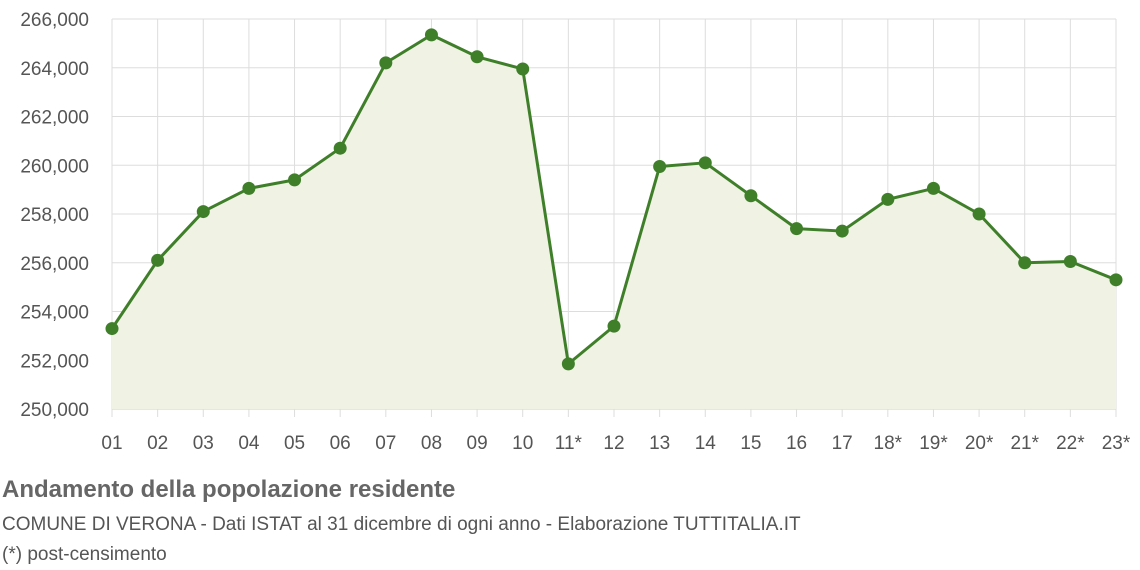 The height and width of the screenshot is (570, 1140). What do you see at coordinates (54, 69) in the screenshot?
I see `y-tick-label: 264,000` at bounding box center [54, 69].